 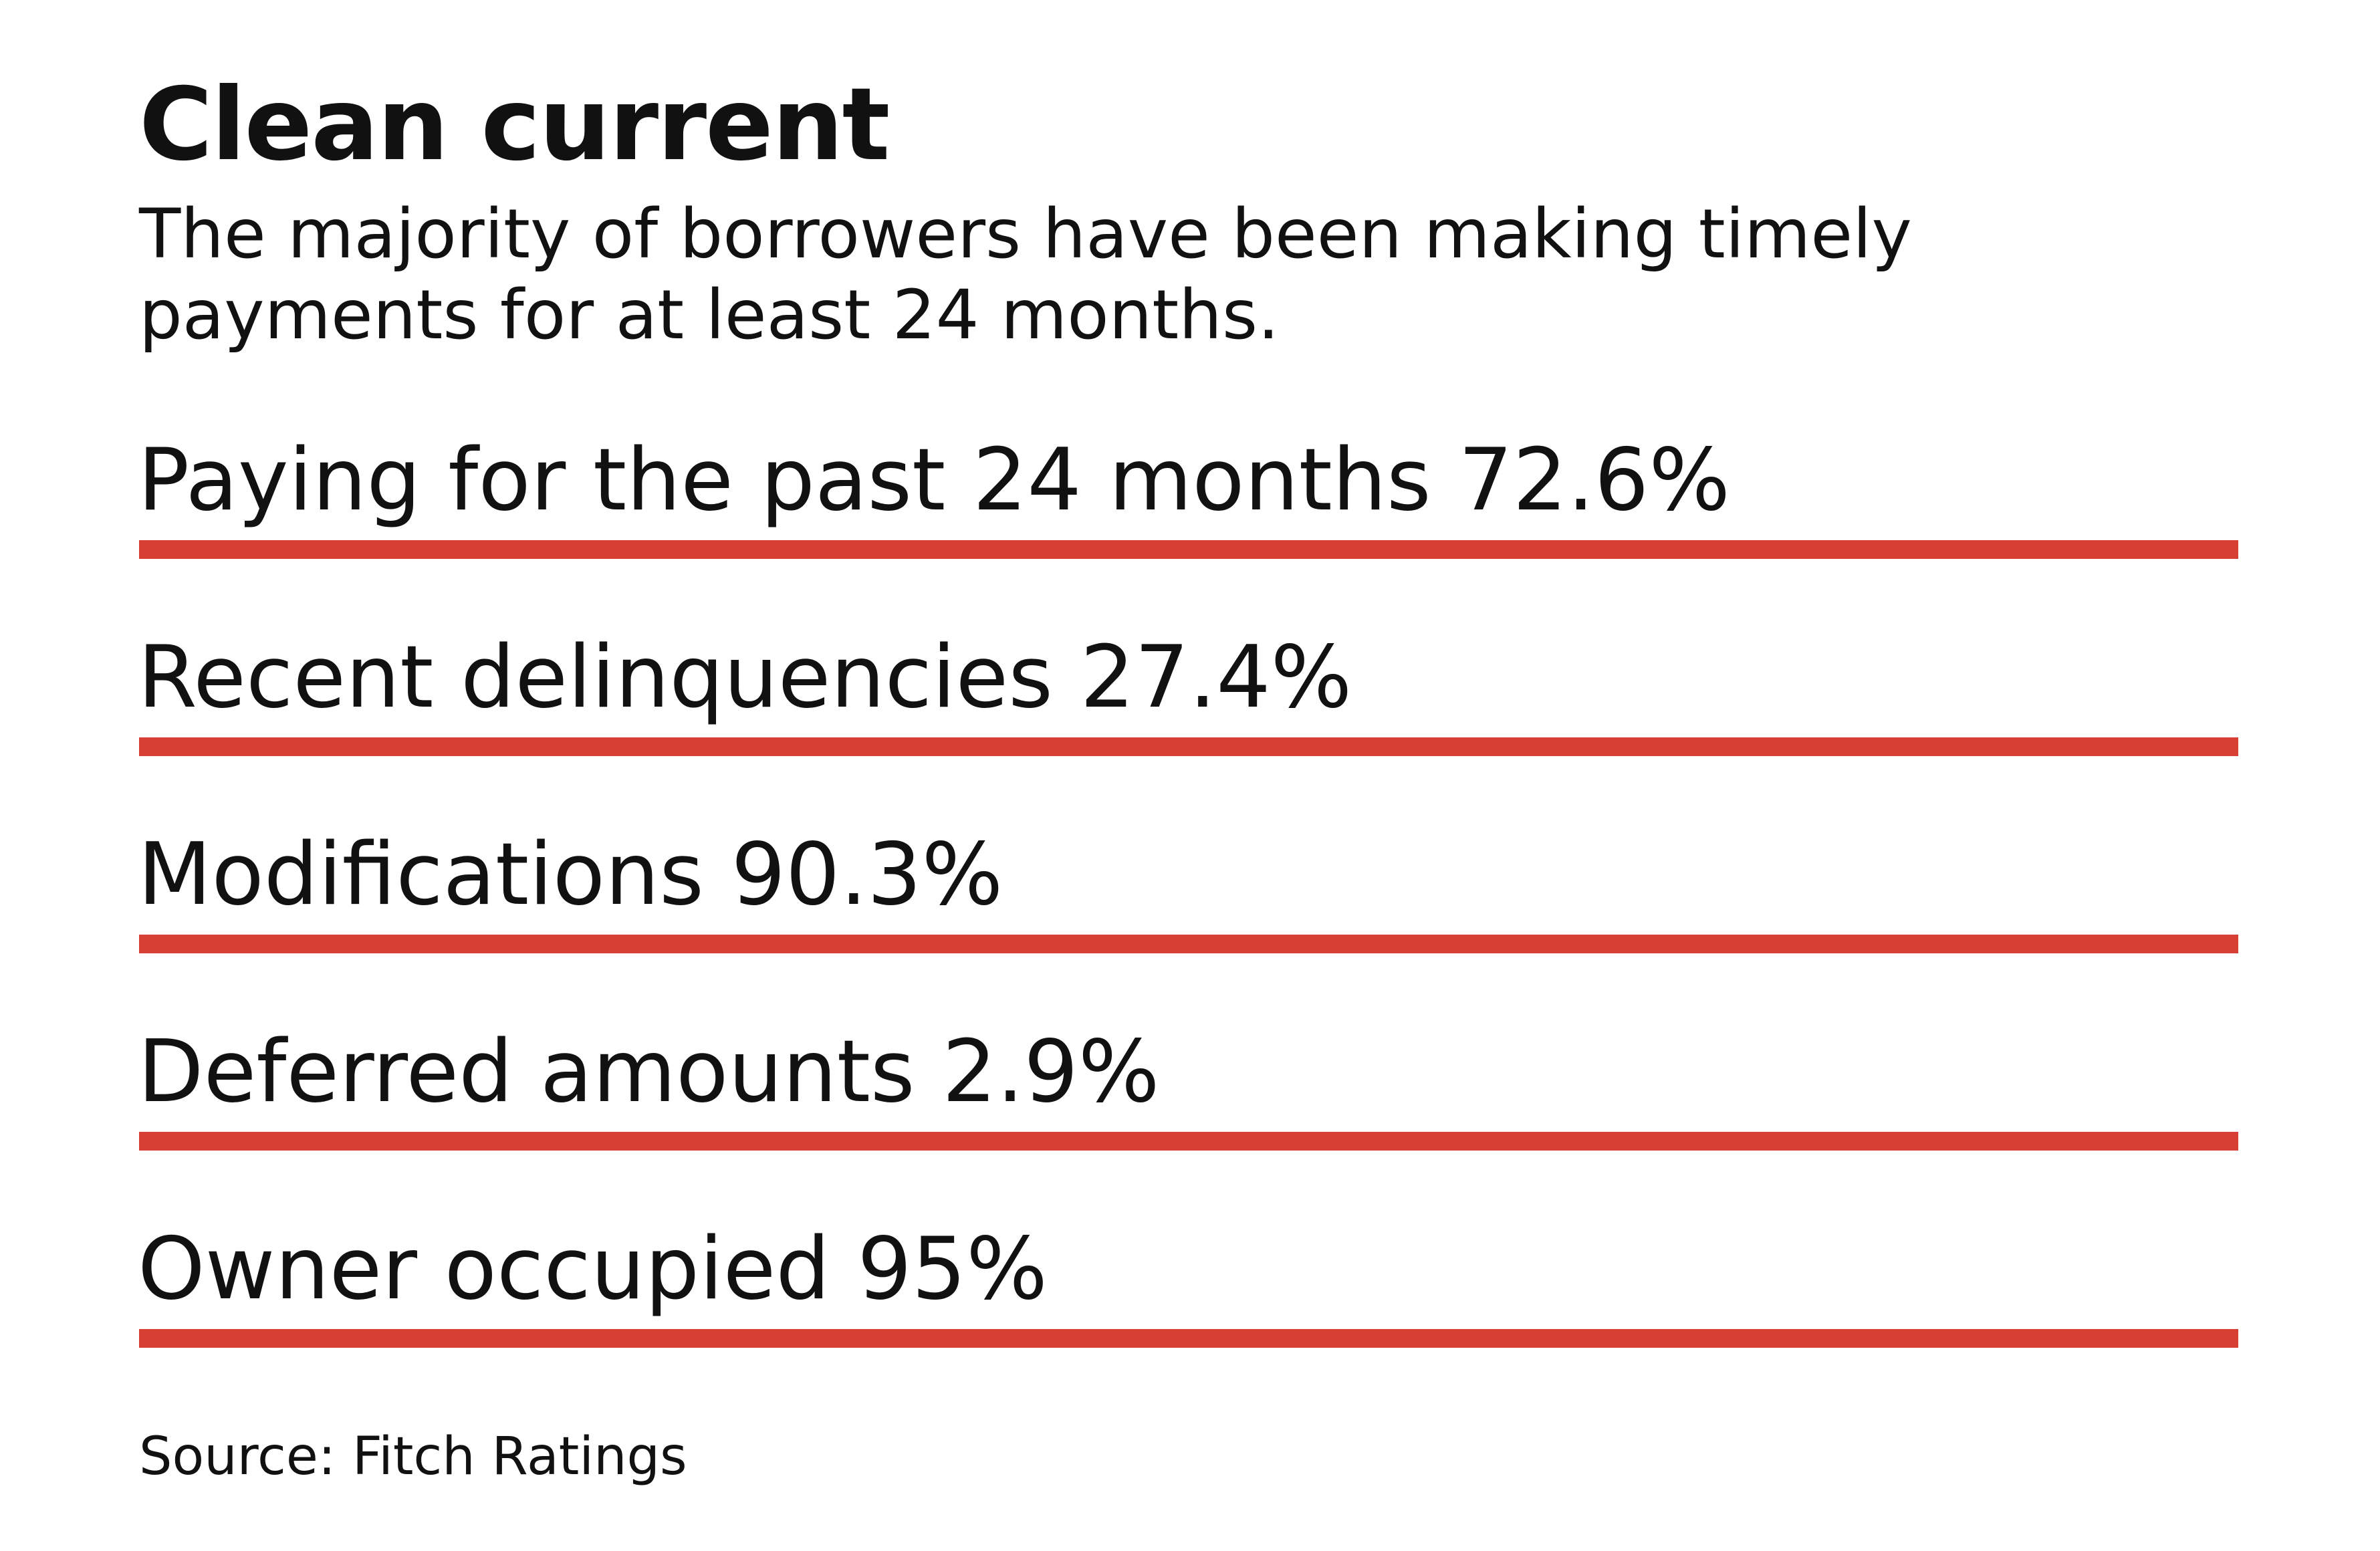 What do you see at coordinates (514, 125) in the screenshot?
I see `chart-title: Clean current` at bounding box center [514, 125].